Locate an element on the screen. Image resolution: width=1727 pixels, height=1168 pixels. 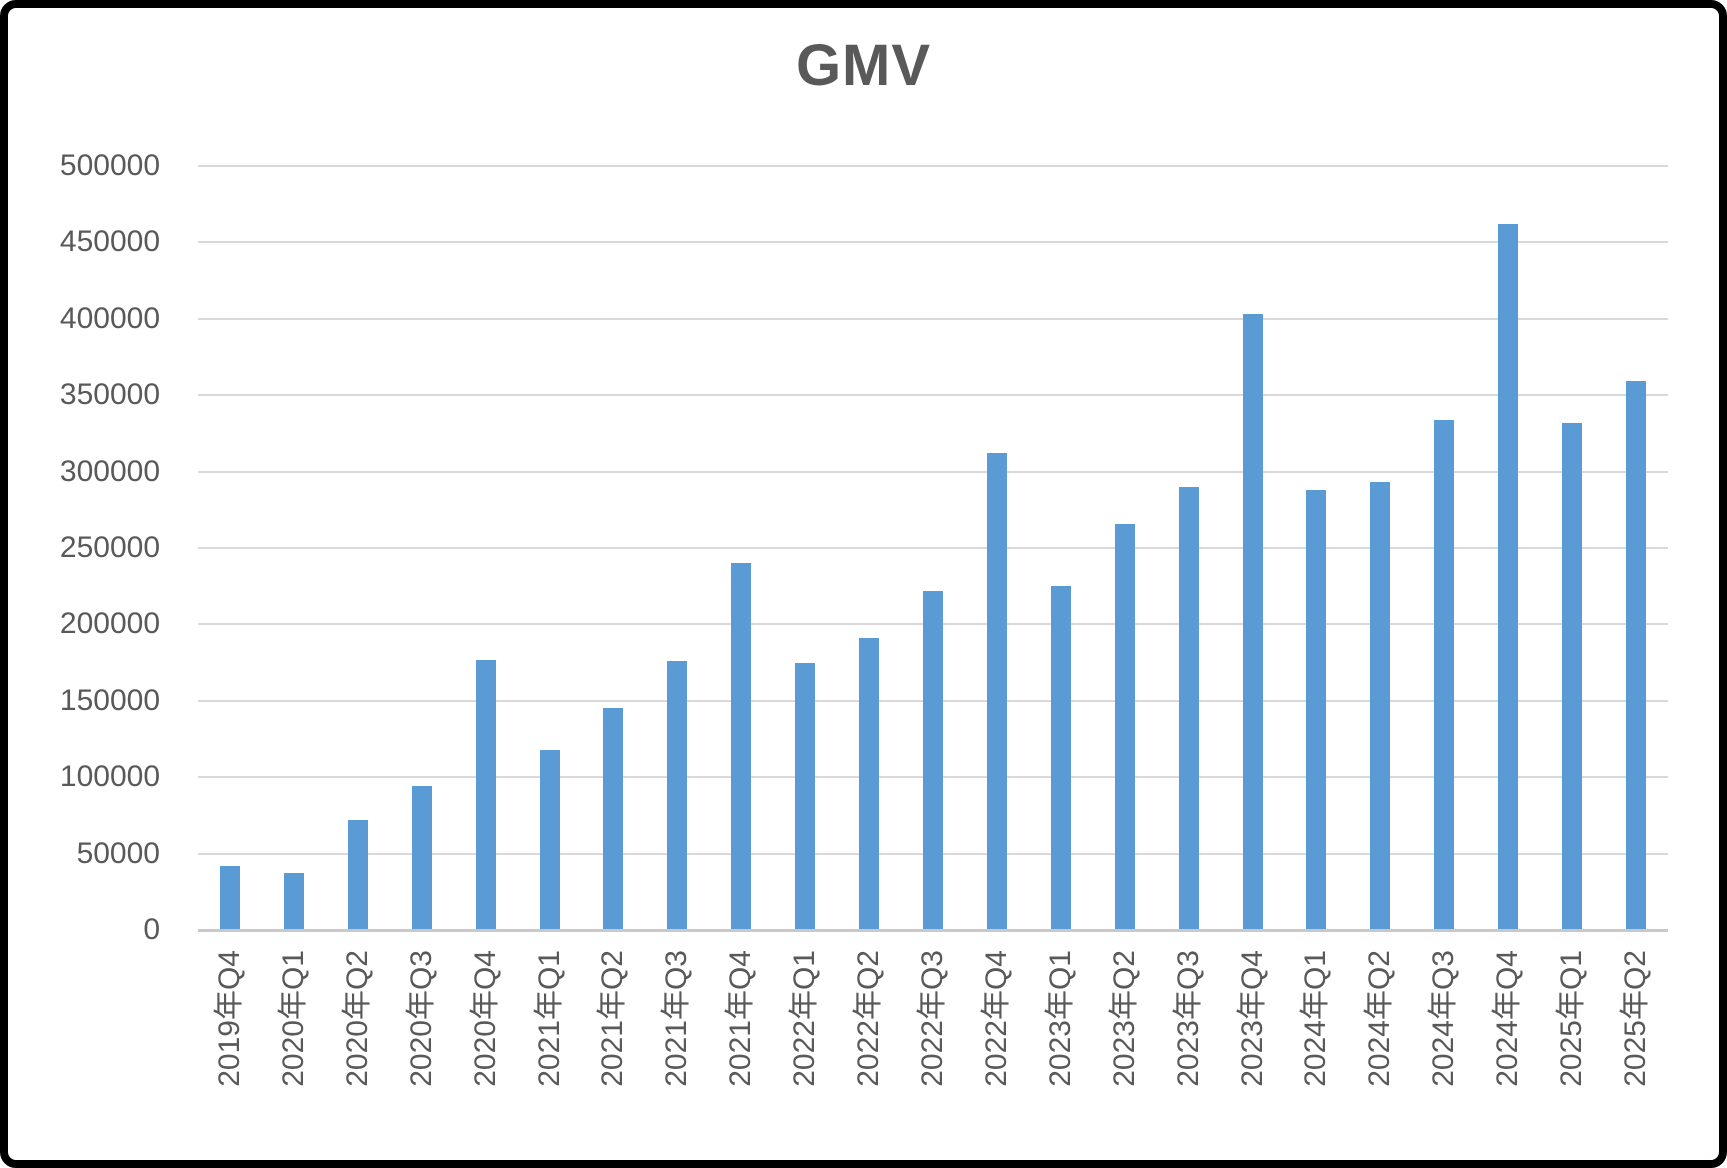
x-tick-label: 2020年Q3 is located at coordinates (421, 1018).